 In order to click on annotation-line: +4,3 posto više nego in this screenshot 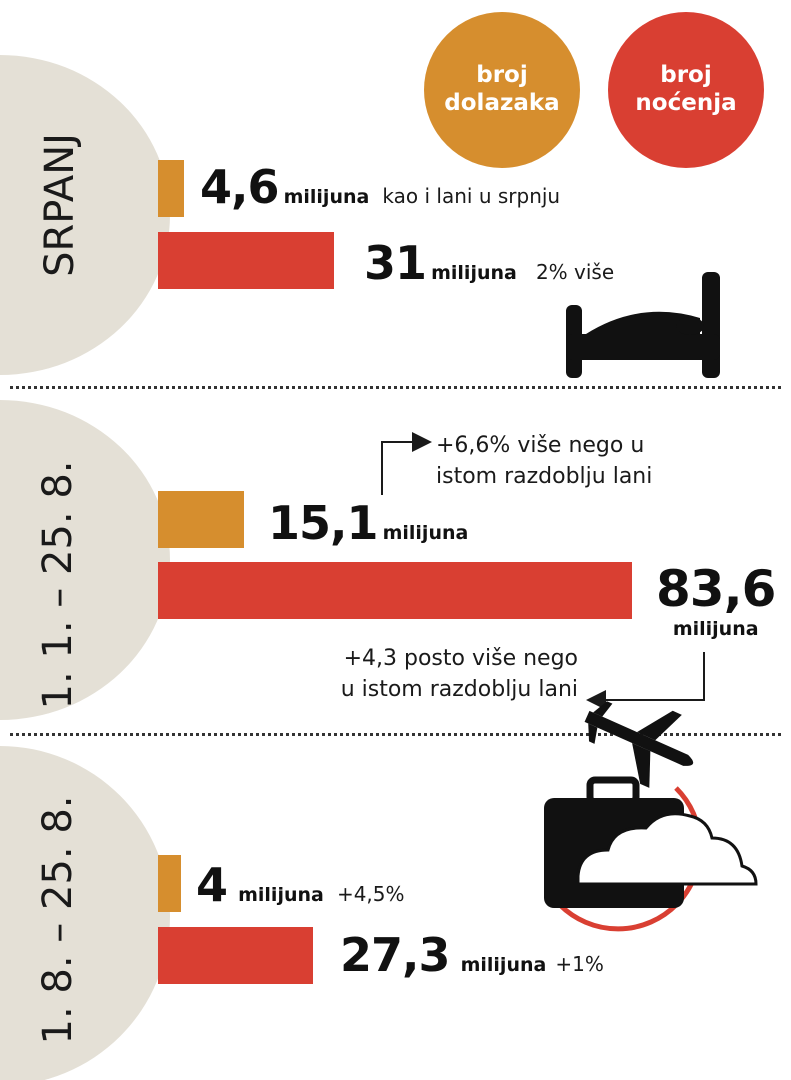, I will do `click(460, 658)`.